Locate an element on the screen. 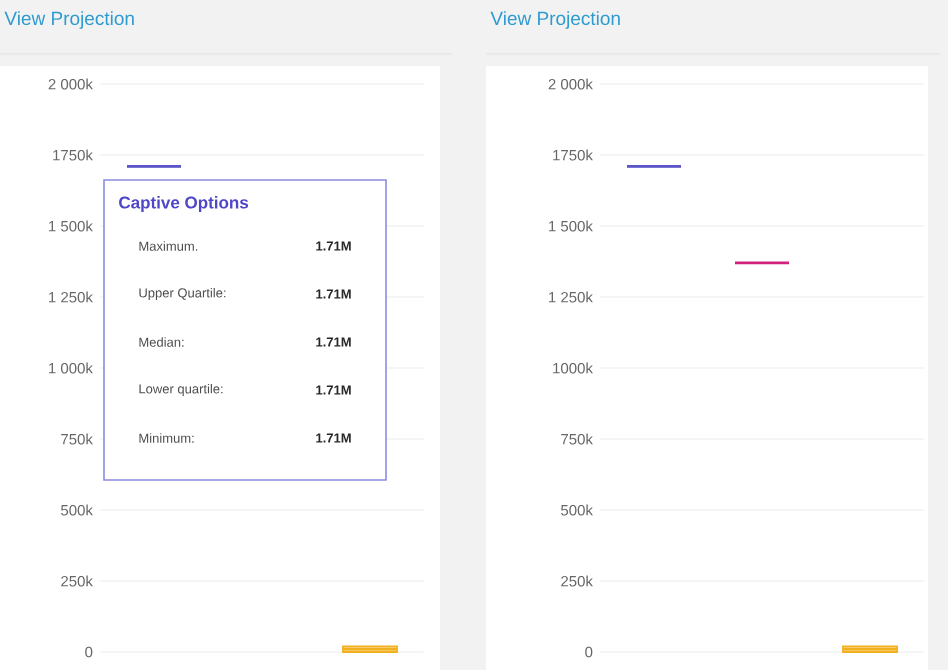  annotation: Captive Options is located at coordinates (184, 204).